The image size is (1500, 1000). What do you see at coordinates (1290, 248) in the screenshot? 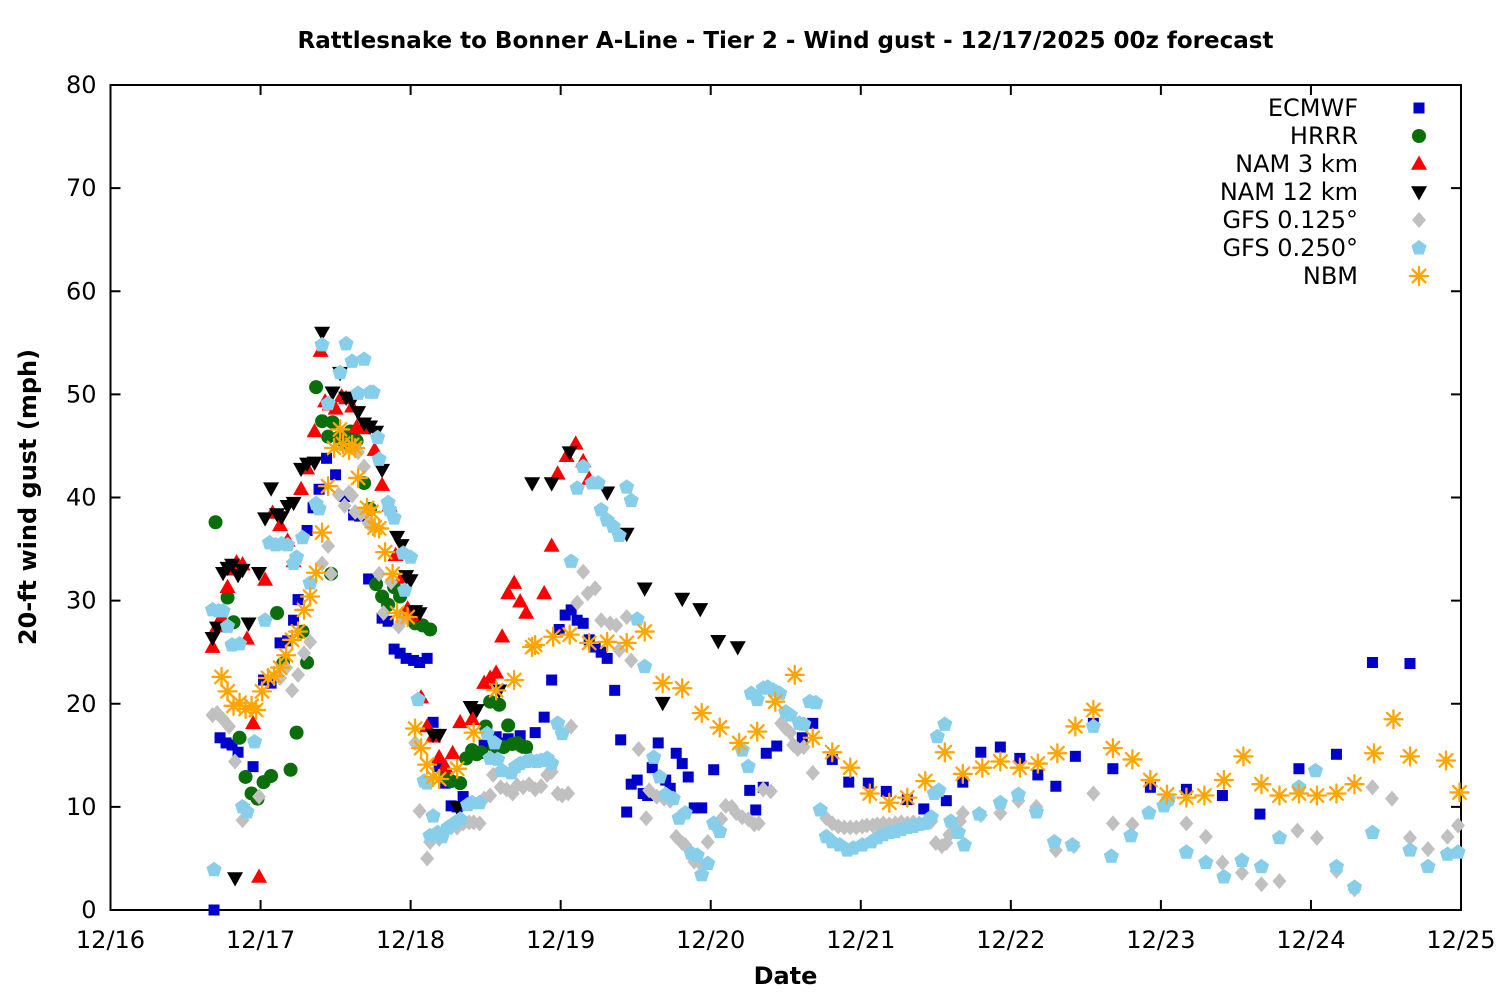
I see `legend-label-gfs-0-250: GFS 0.250°` at bounding box center [1290, 248].